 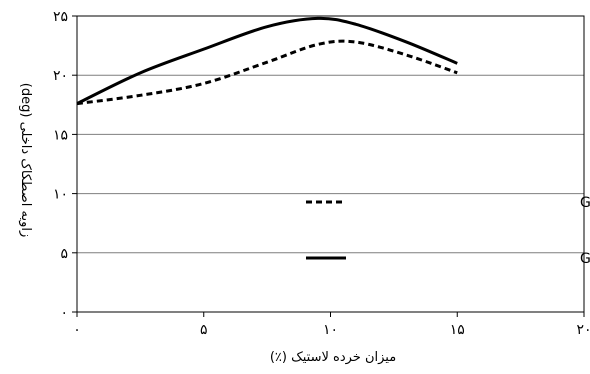 I want to click on y-axis-title: زاویه اصطکاک داخلی (deg), so click(x=25, y=160).